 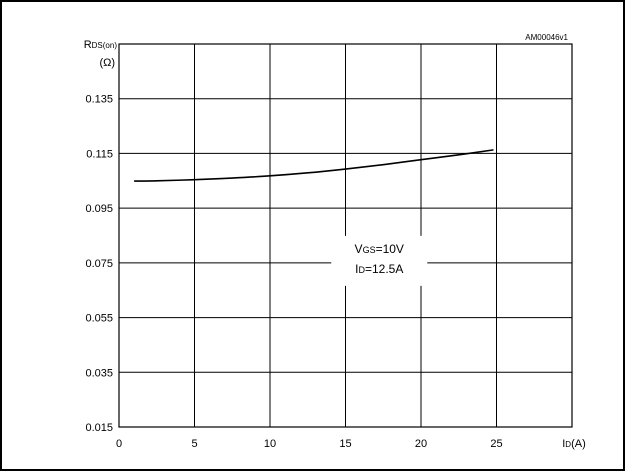 What do you see at coordinates (99, 209) in the screenshot?
I see `y-tick-label-4: 0.095` at bounding box center [99, 209].